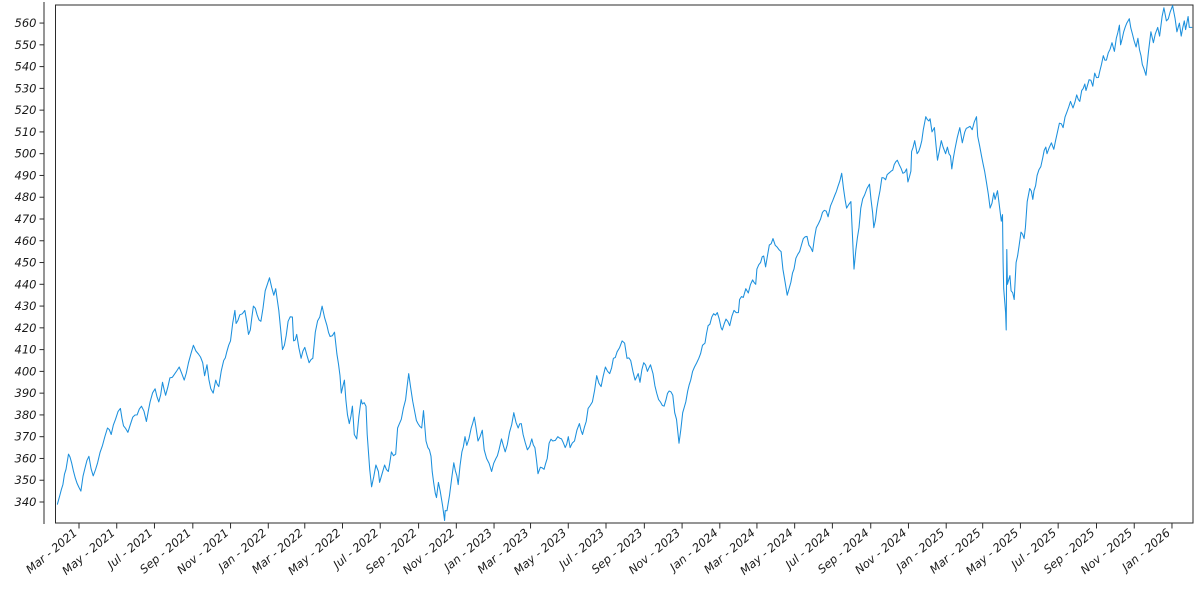  I want to click on y-tick-label: 560, so click(26, 23).